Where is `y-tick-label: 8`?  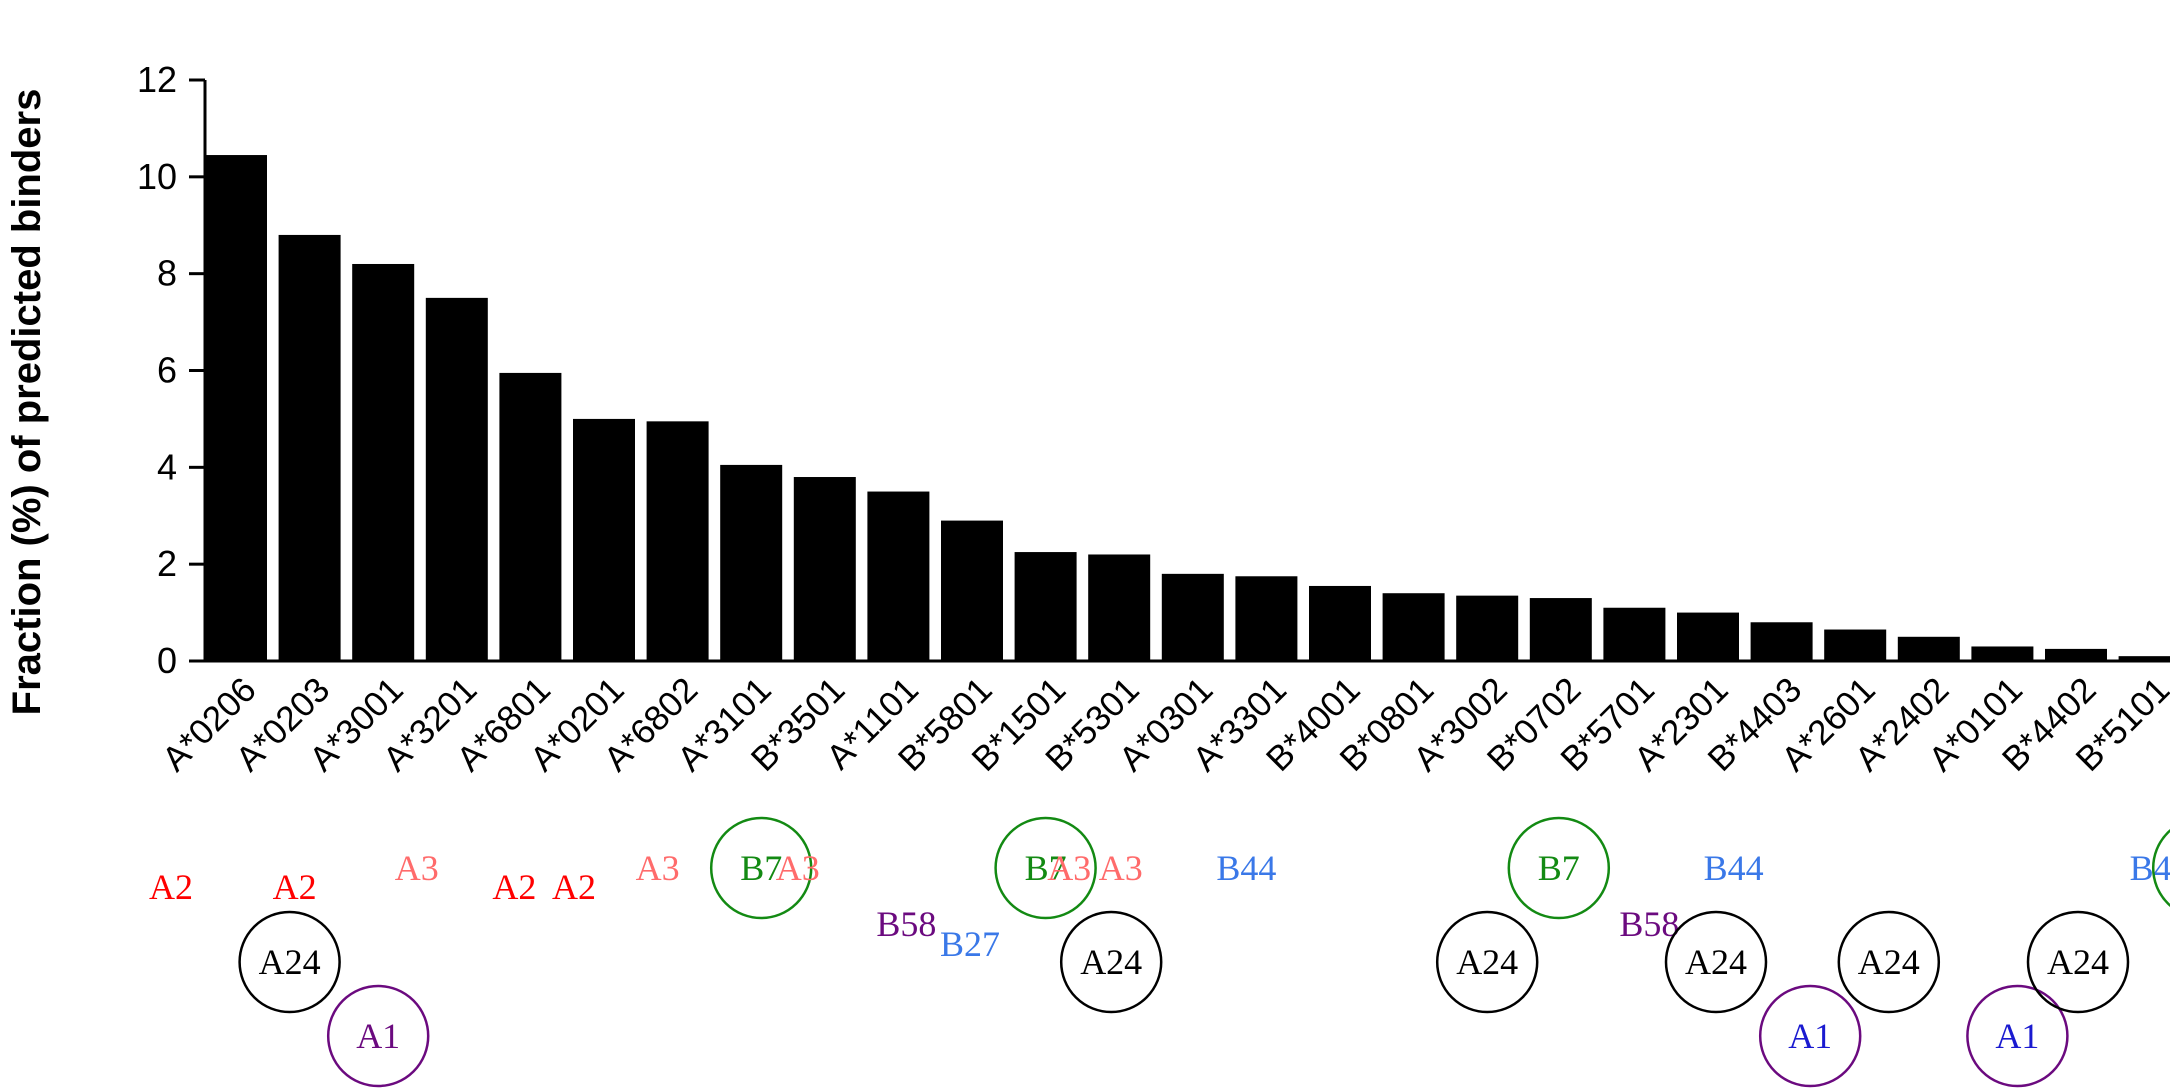 y-tick-label: 8 is located at coordinates (167, 273).